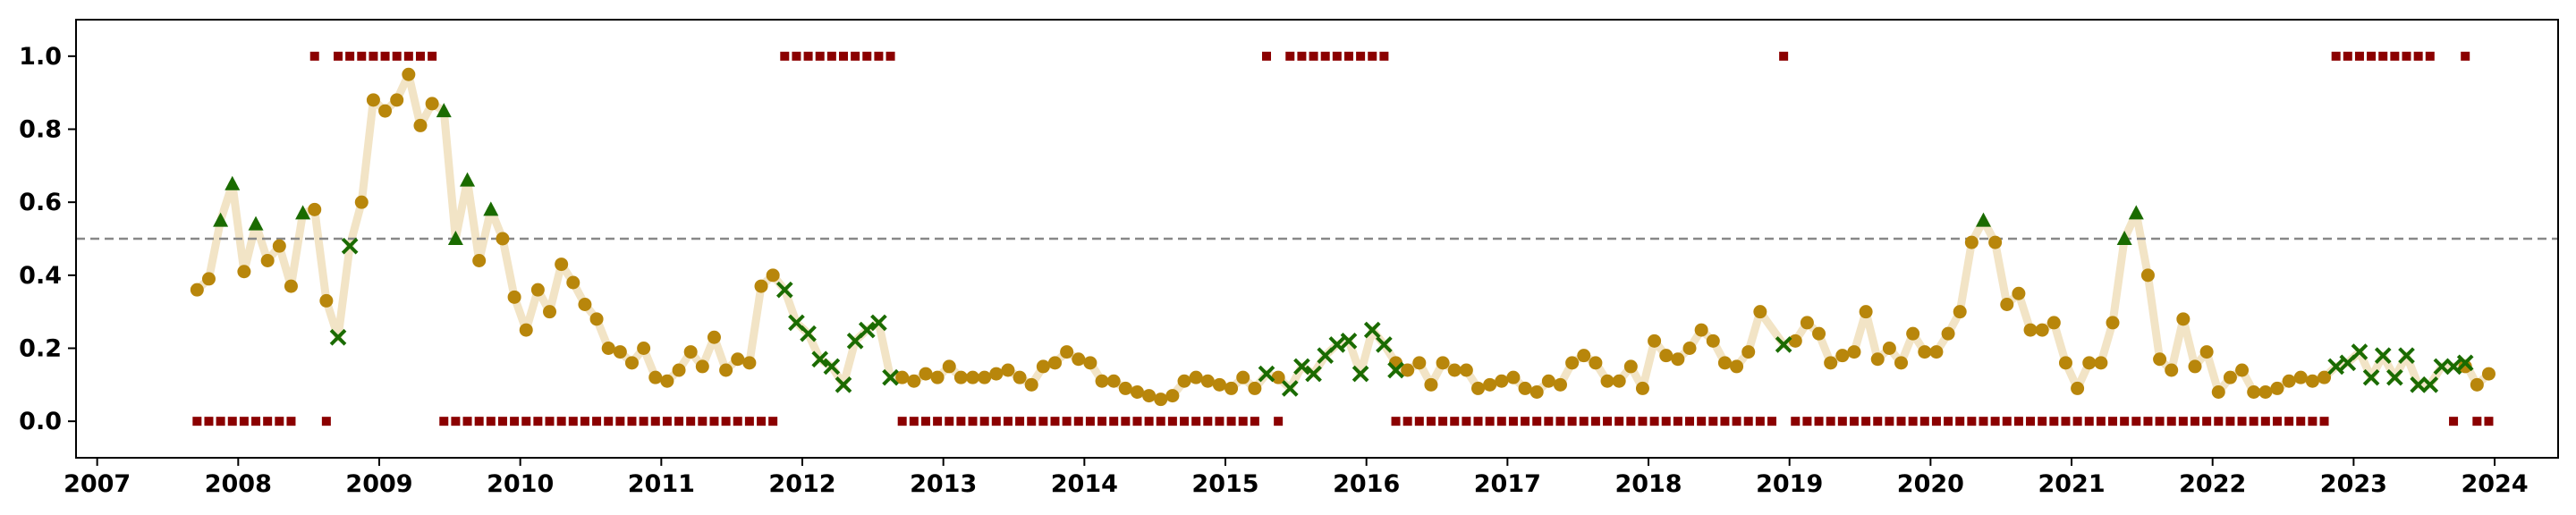 The width and height of the screenshot is (2576, 515). What do you see at coordinates (1366, 484) in the screenshot?
I see `x-tick-label: 2016` at bounding box center [1366, 484].